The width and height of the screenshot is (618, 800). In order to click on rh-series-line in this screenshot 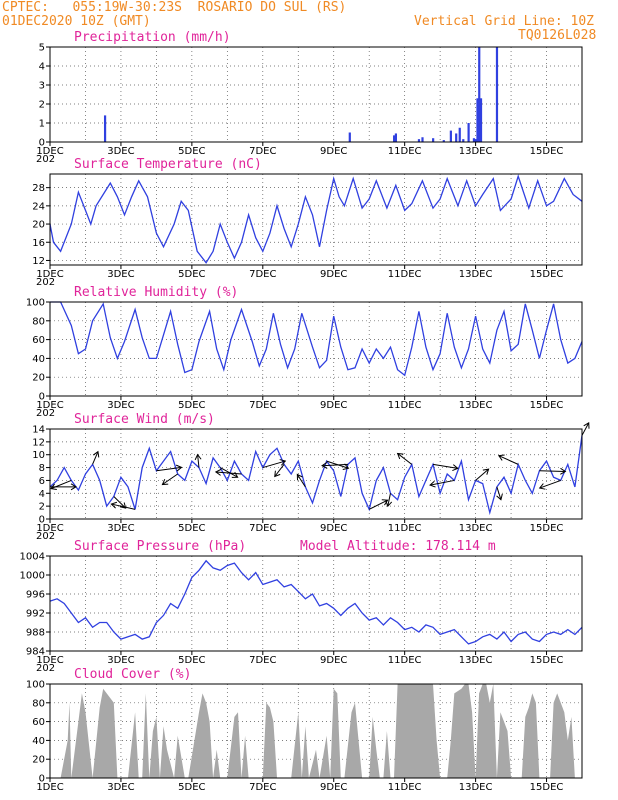, I will do `click(316, 339)`.